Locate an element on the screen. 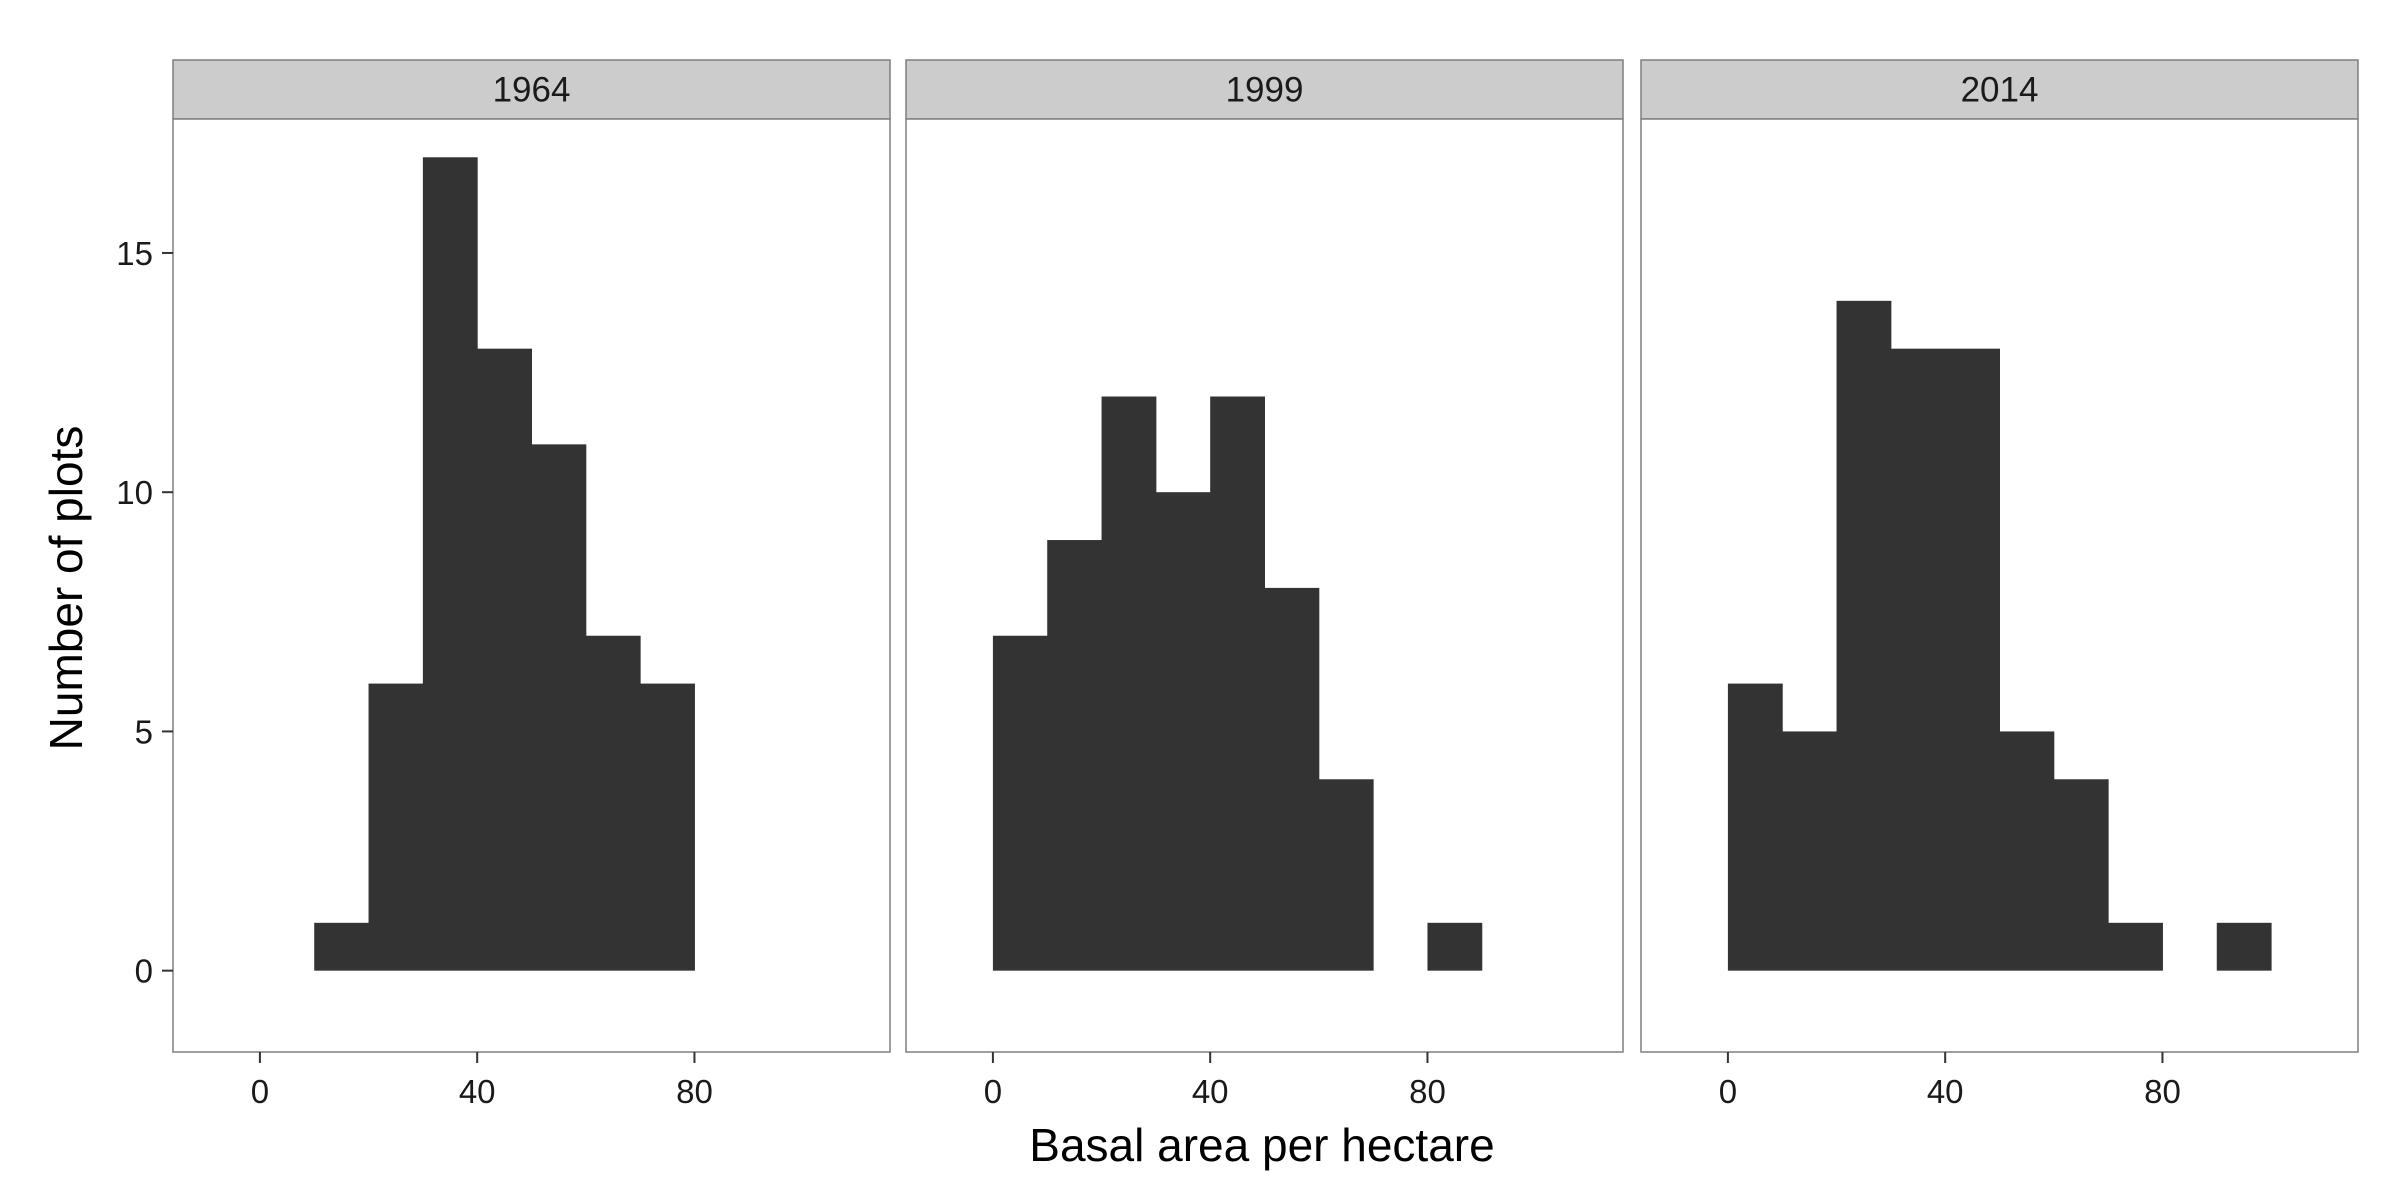 The width and height of the screenshot is (2400, 1200). facet-label: 2014 is located at coordinates (2000, 90).